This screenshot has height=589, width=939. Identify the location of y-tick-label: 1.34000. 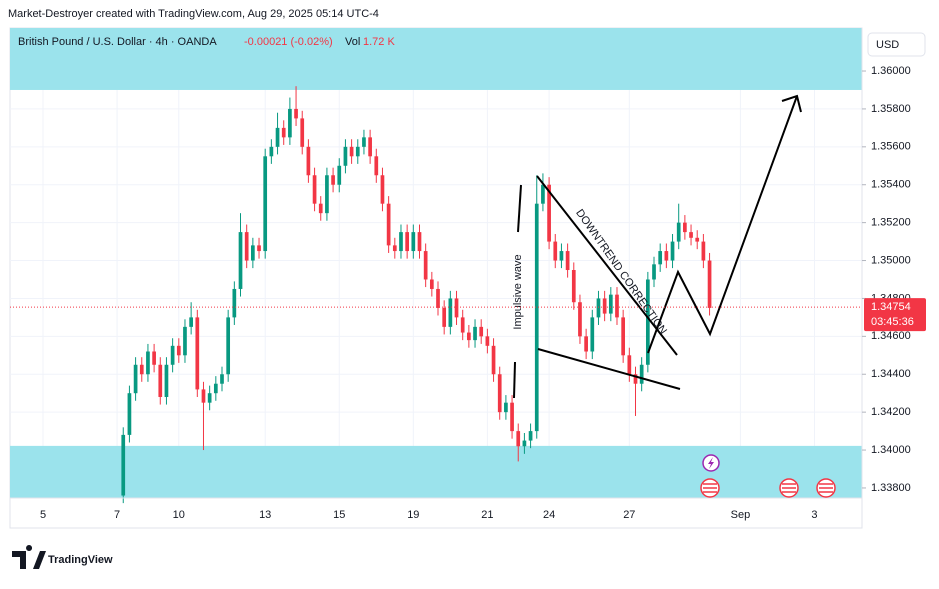
(891, 450).